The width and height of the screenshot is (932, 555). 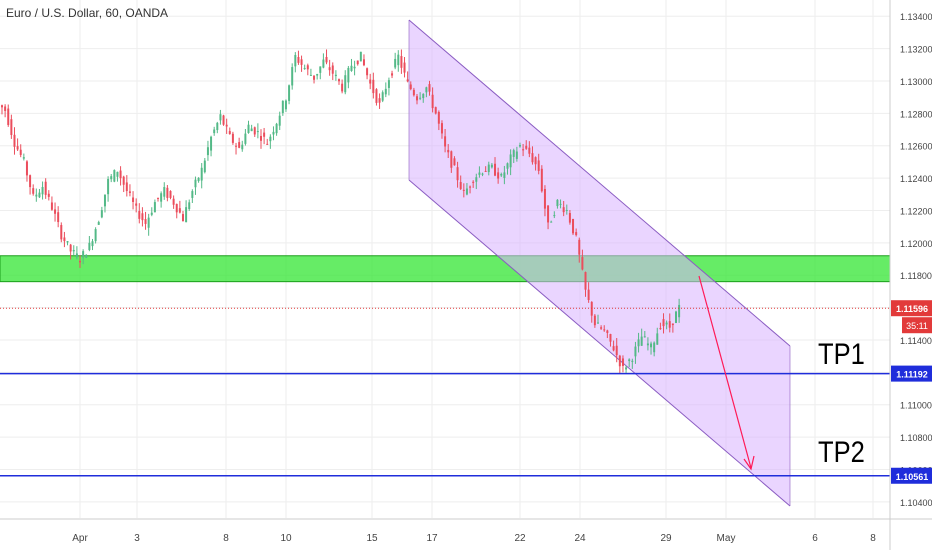 What do you see at coordinates (916, 503) in the screenshot?
I see `y-tick-label: 1.10400` at bounding box center [916, 503].